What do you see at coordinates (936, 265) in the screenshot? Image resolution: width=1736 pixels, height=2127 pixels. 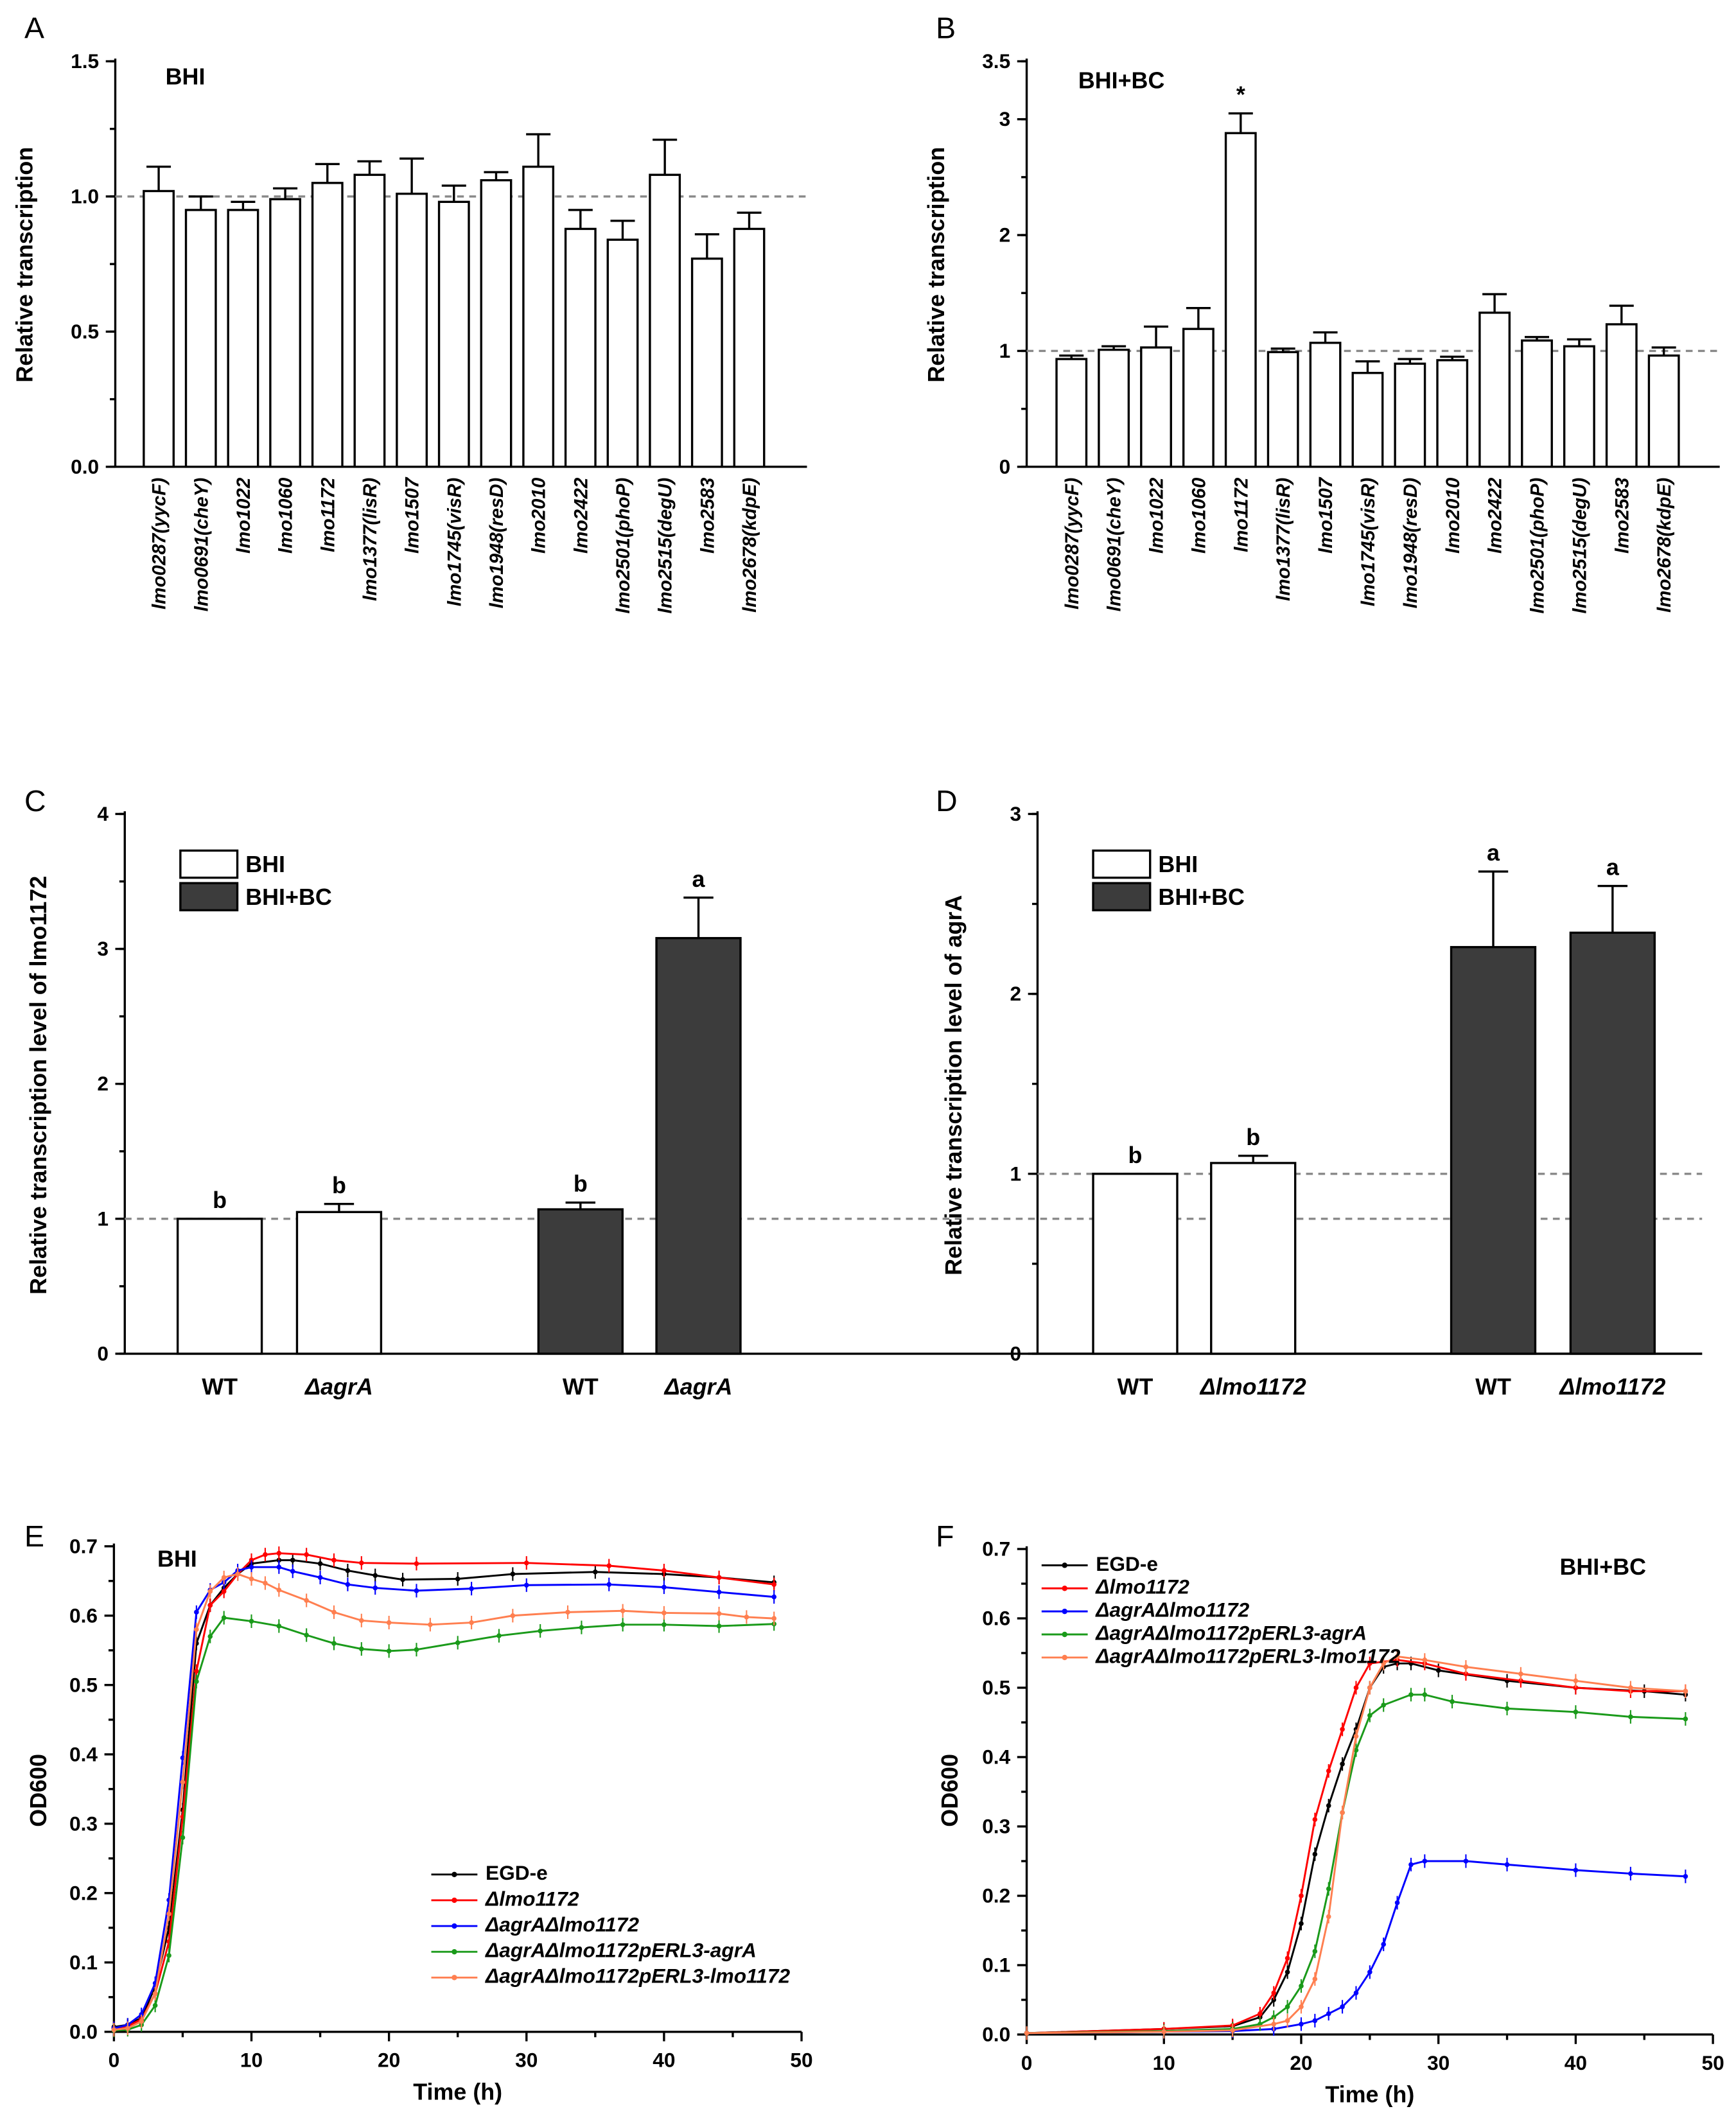 I see `y-axis-label: Relative transcription` at bounding box center [936, 265].